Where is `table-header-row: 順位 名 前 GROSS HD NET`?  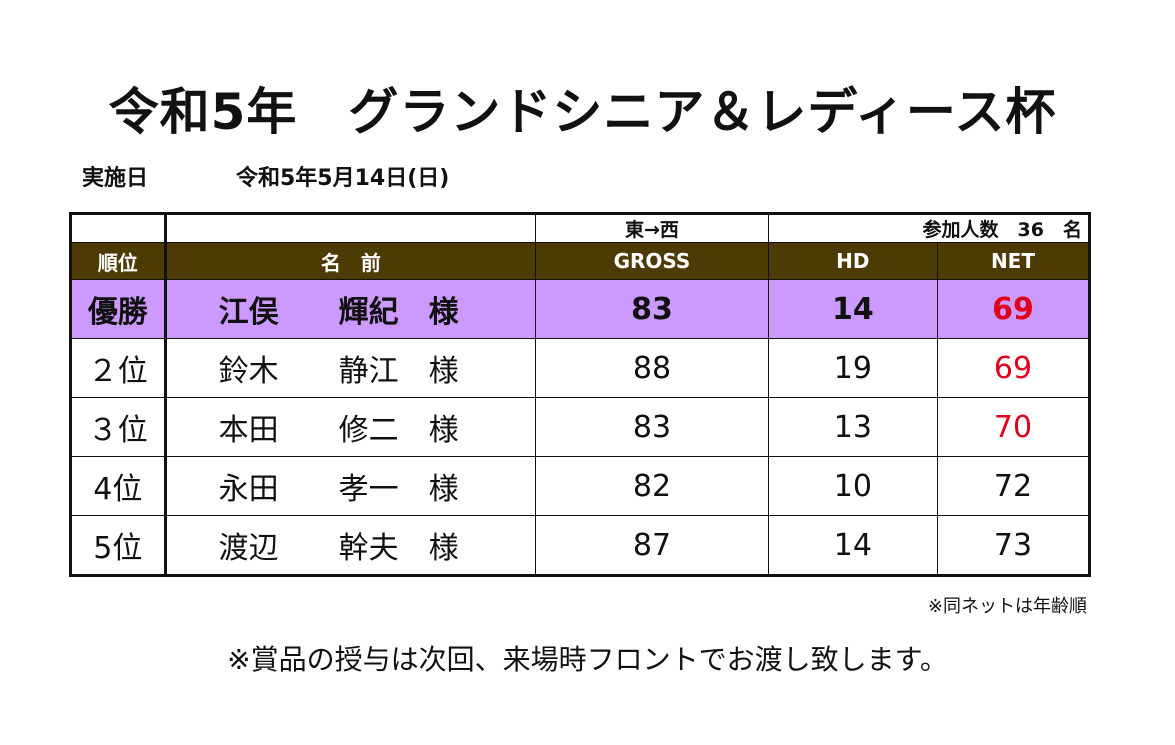 table-header-row: 順位 名 前 GROSS HD NET is located at coordinates (580, 261).